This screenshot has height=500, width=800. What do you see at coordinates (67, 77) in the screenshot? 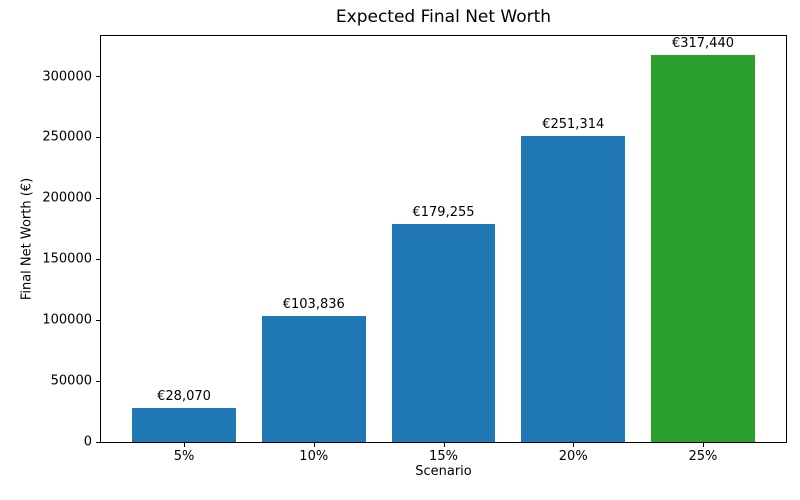
I see `y-tick-label: 300000` at bounding box center [67, 77].